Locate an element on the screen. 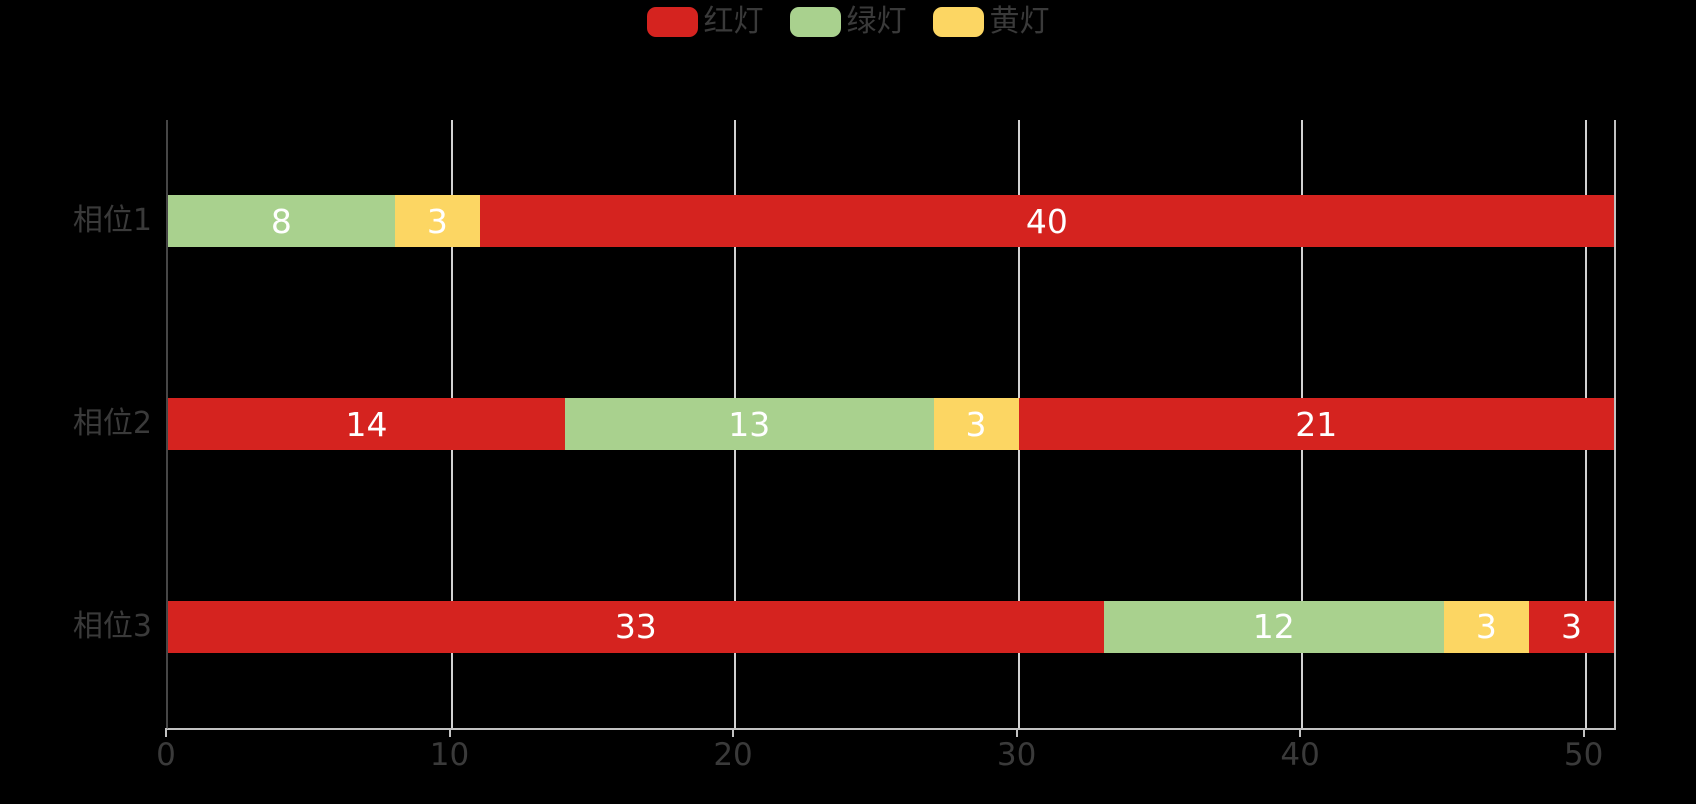  bar-segment-value: 14 is located at coordinates (366, 424).